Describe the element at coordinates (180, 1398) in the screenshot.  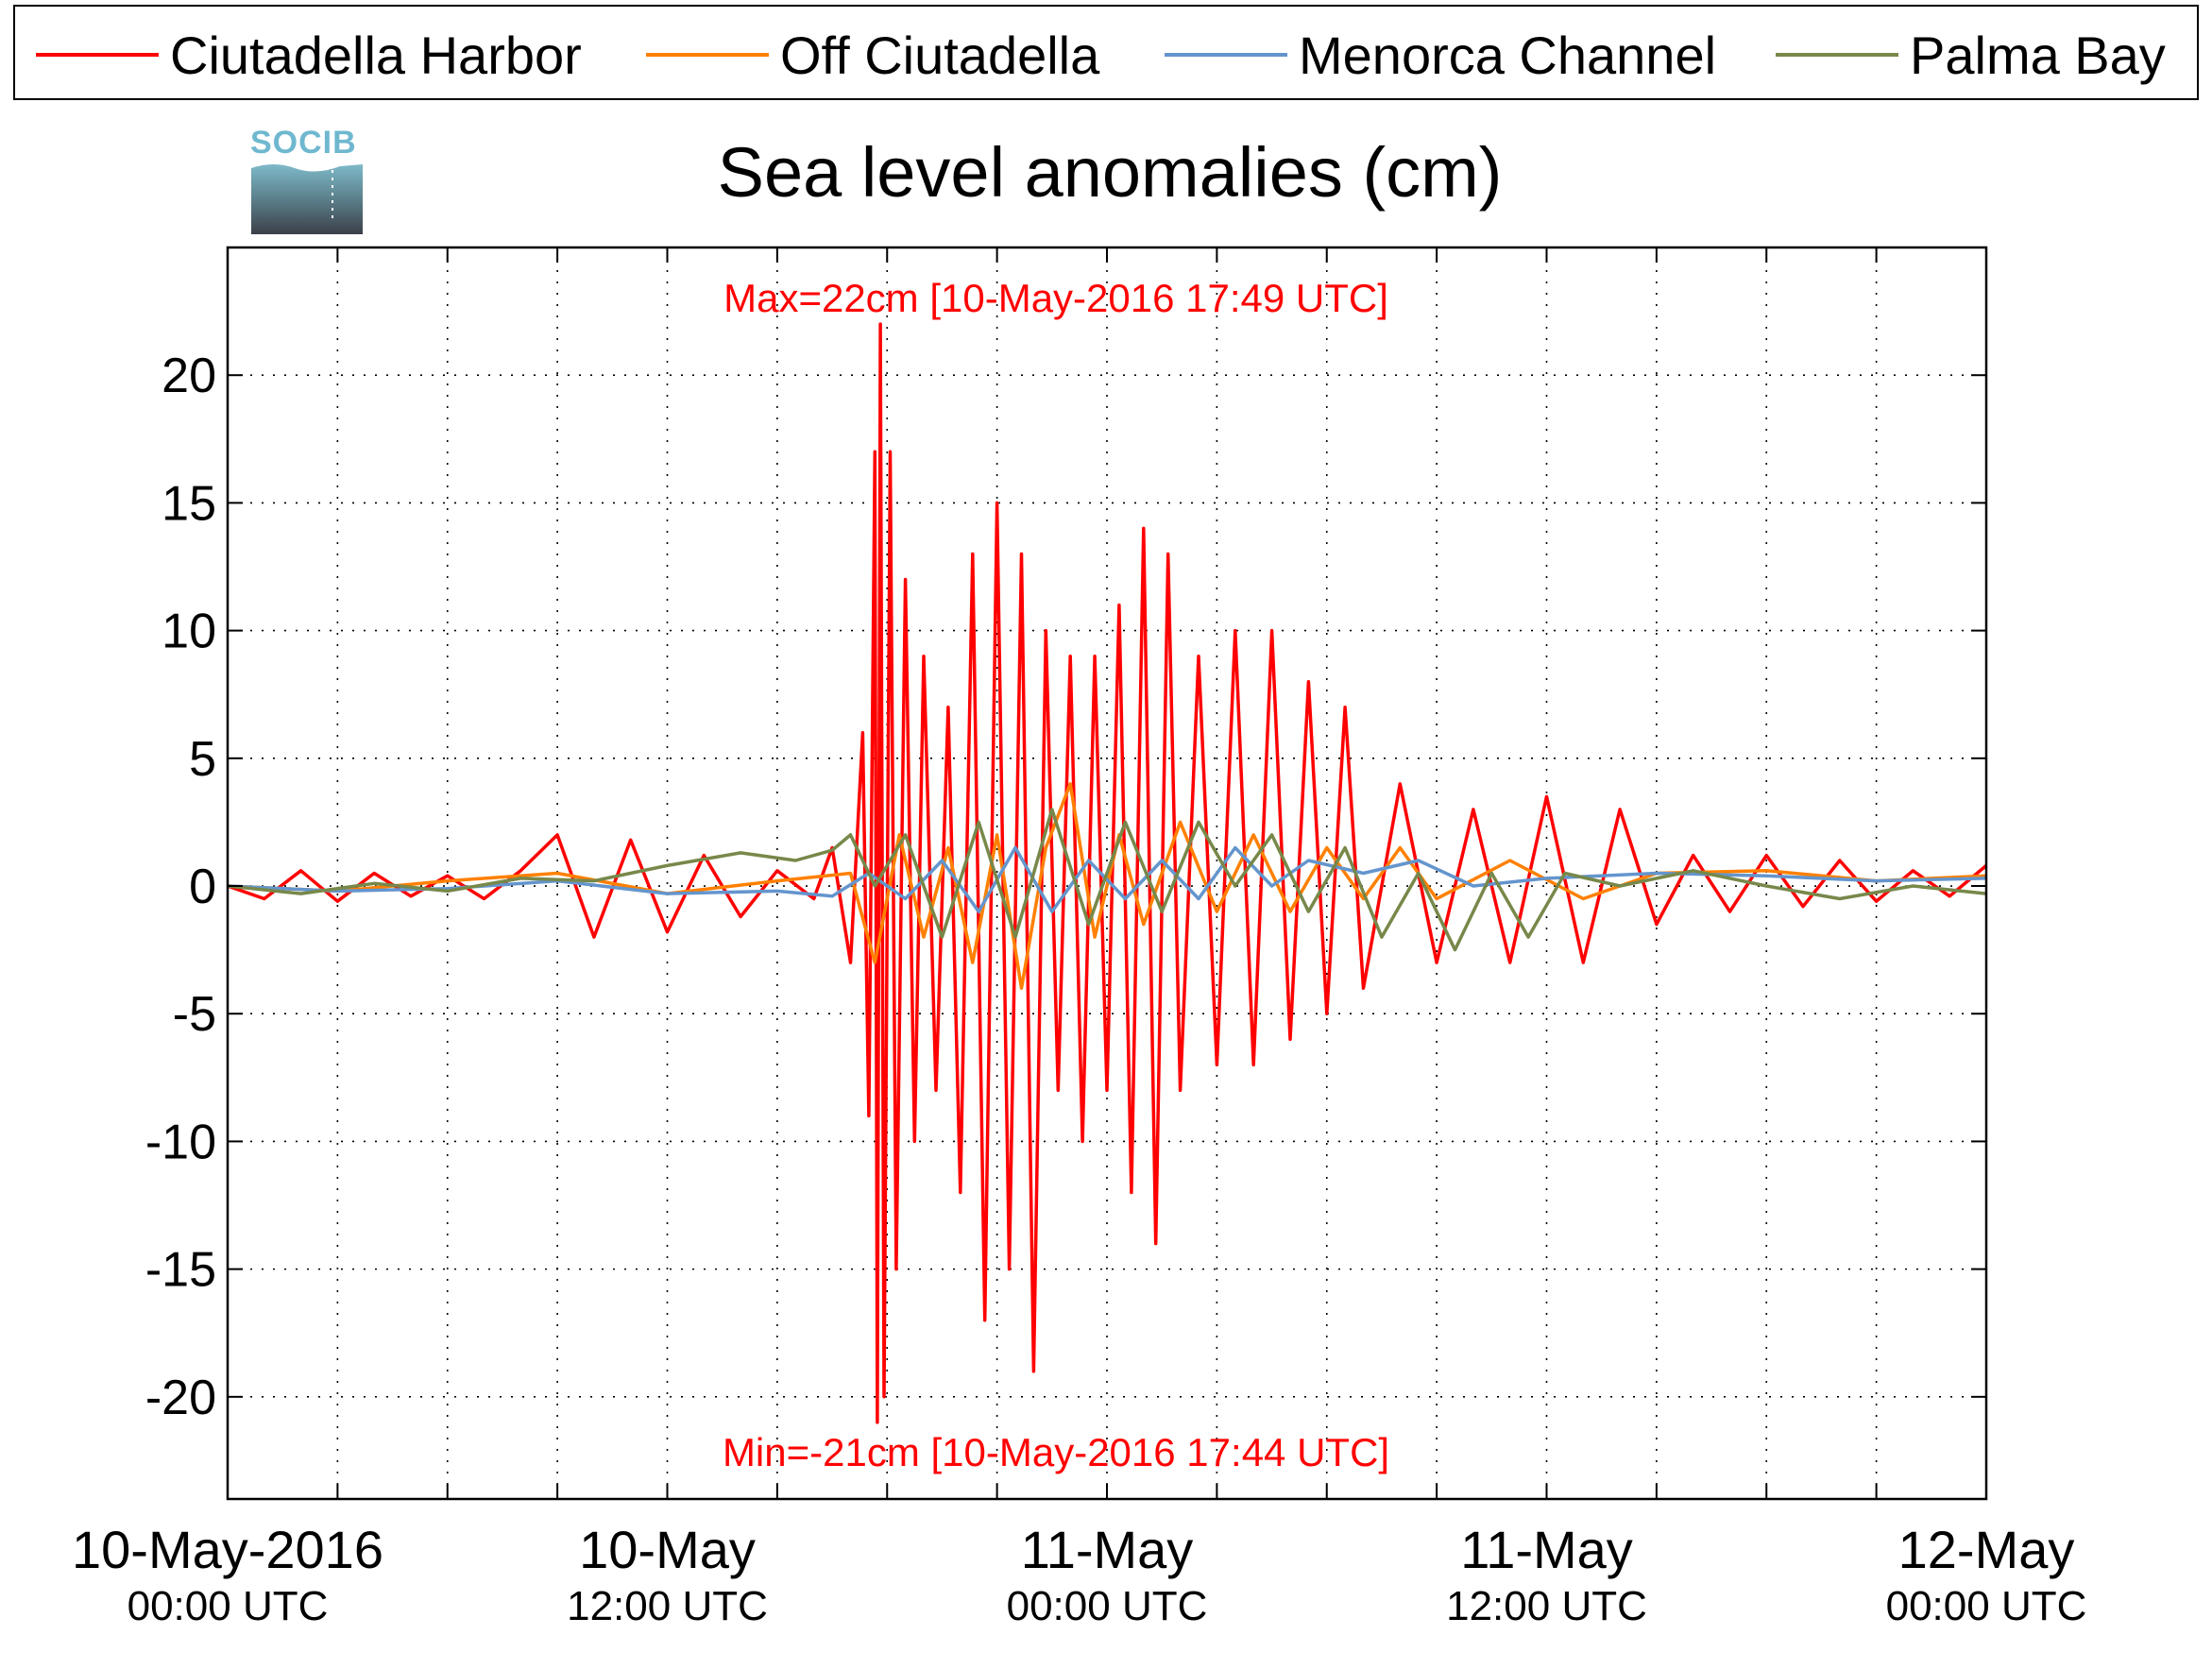
I see `y-tick-label: -20` at that location.